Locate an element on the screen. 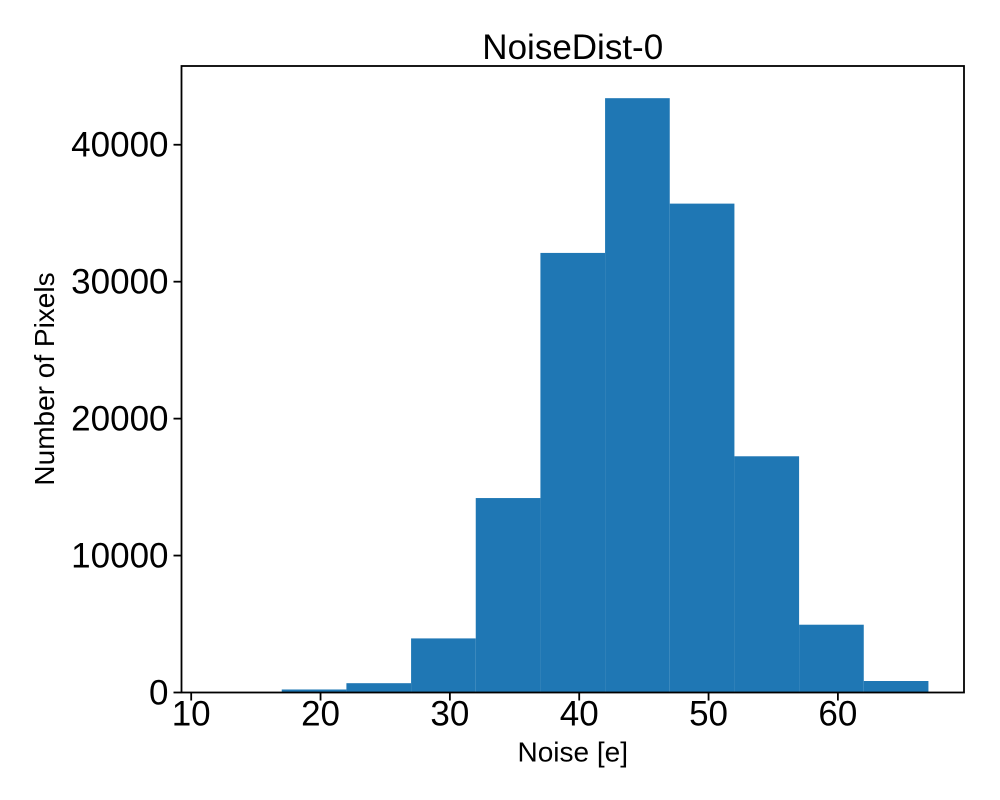 This screenshot has height=800, width=1000. x-tick-label: 10 is located at coordinates (191, 714).